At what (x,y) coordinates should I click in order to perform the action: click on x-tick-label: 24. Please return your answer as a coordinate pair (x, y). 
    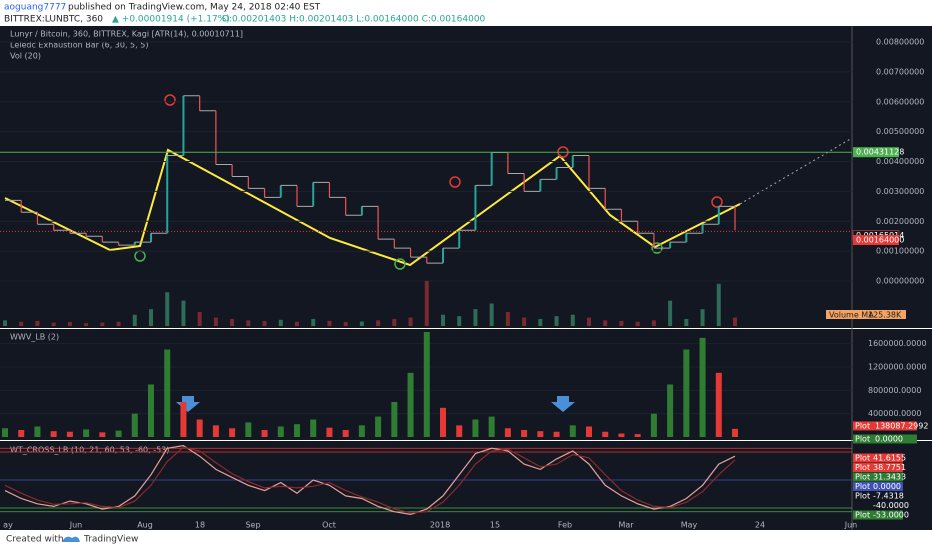
    Looking at the image, I should click on (760, 525).